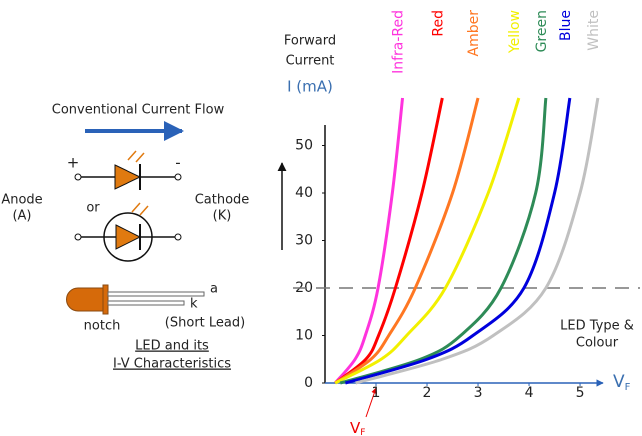 The width and height of the screenshot is (642, 436). I want to click on annotation-arrow, so click(371, 402).